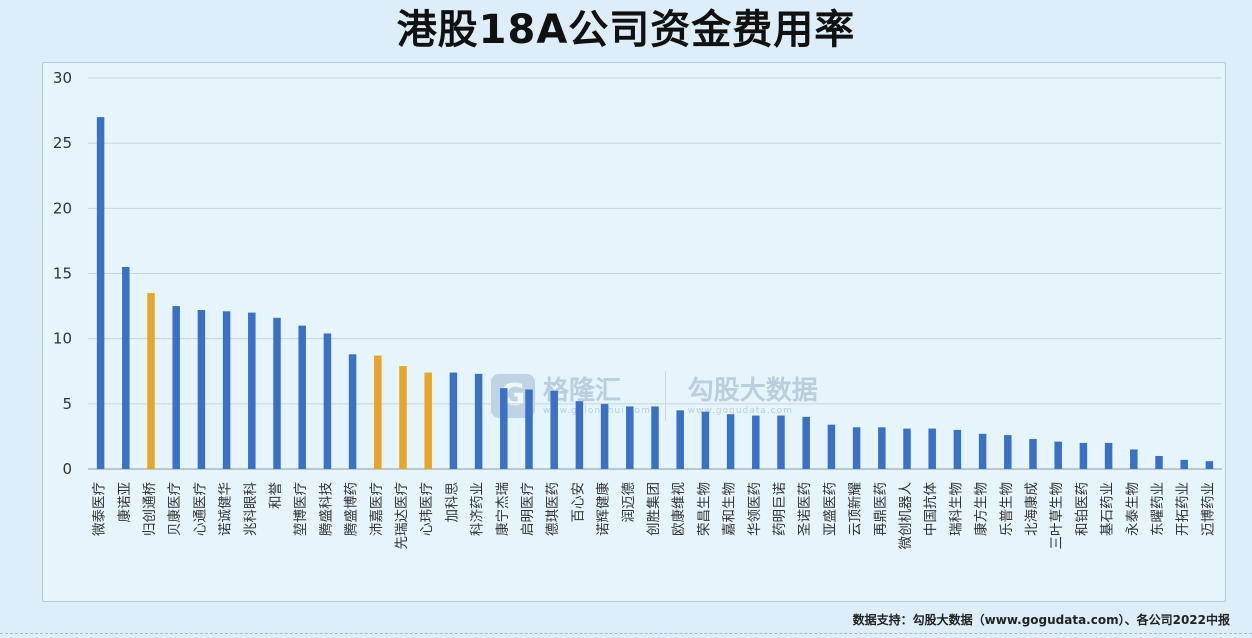  I want to click on y-tick-label: 25, so click(62, 143).